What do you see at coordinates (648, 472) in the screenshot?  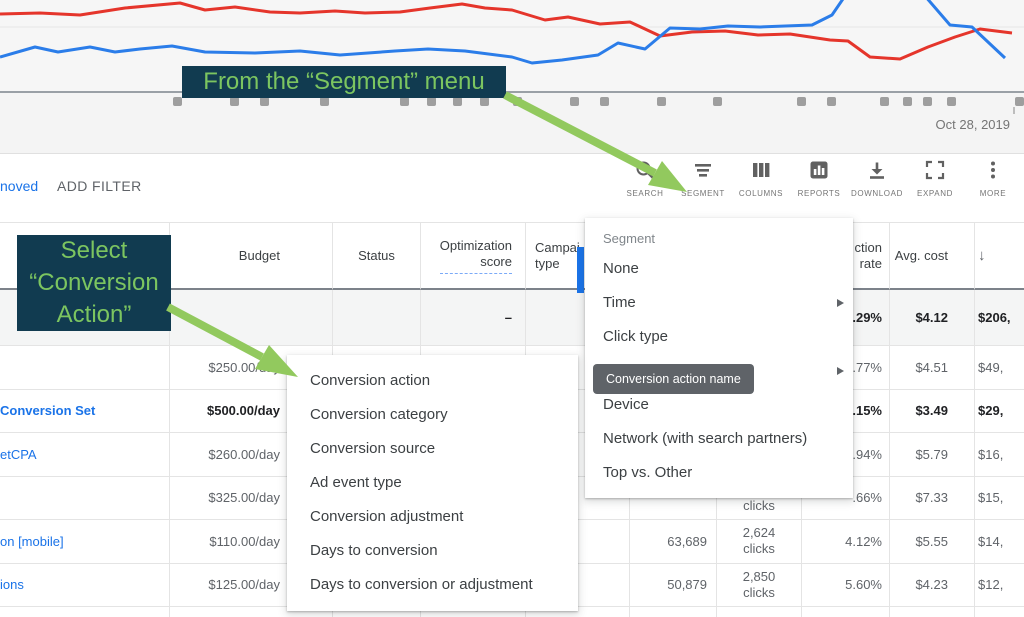 I see `segment-menu-item-top-vs-other: Top vs. Other` at bounding box center [648, 472].